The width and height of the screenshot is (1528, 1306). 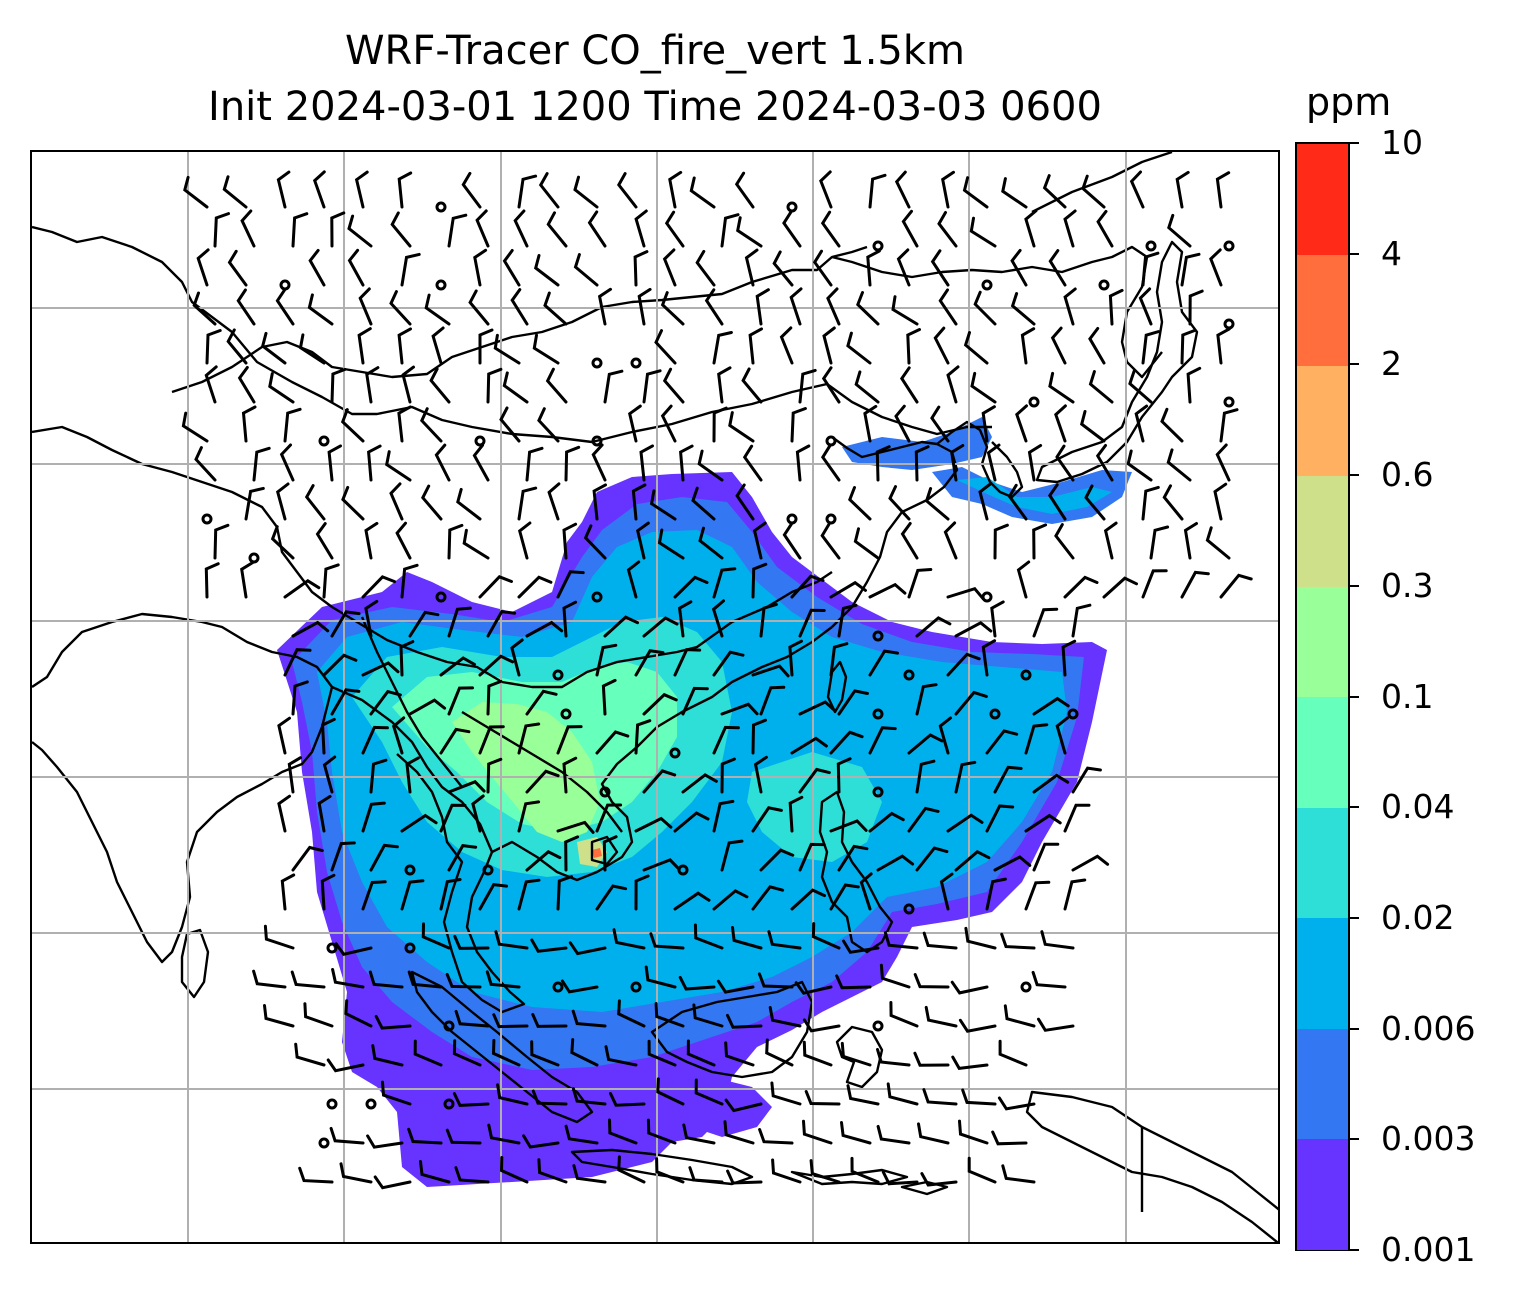 I want to click on coast-china-east, so click(x=895, y=532).